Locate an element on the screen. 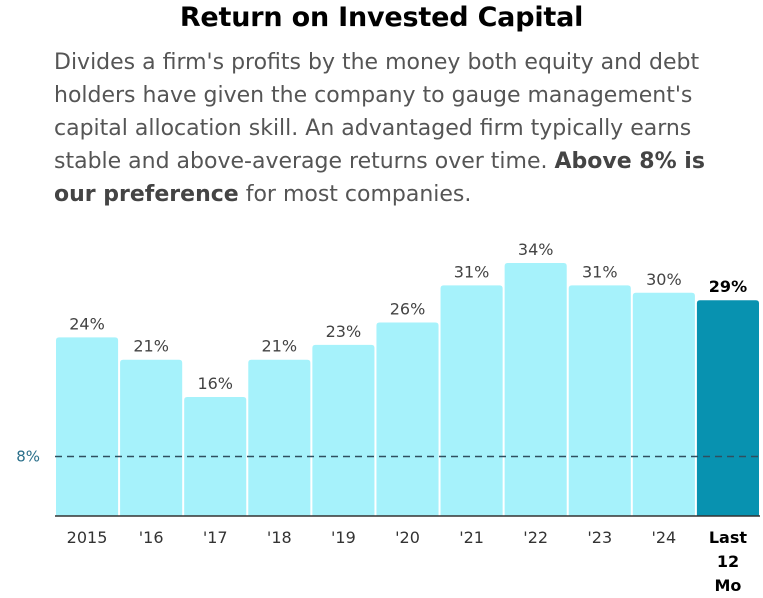  description-text-end: for most companies. is located at coordinates (355, 194).